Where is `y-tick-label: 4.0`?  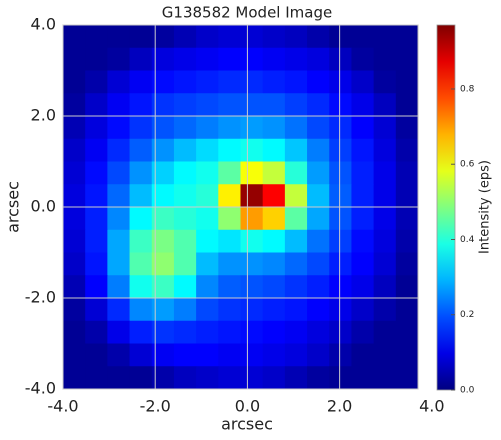
y-tick-label: 4.0 is located at coordinates (43, 24).